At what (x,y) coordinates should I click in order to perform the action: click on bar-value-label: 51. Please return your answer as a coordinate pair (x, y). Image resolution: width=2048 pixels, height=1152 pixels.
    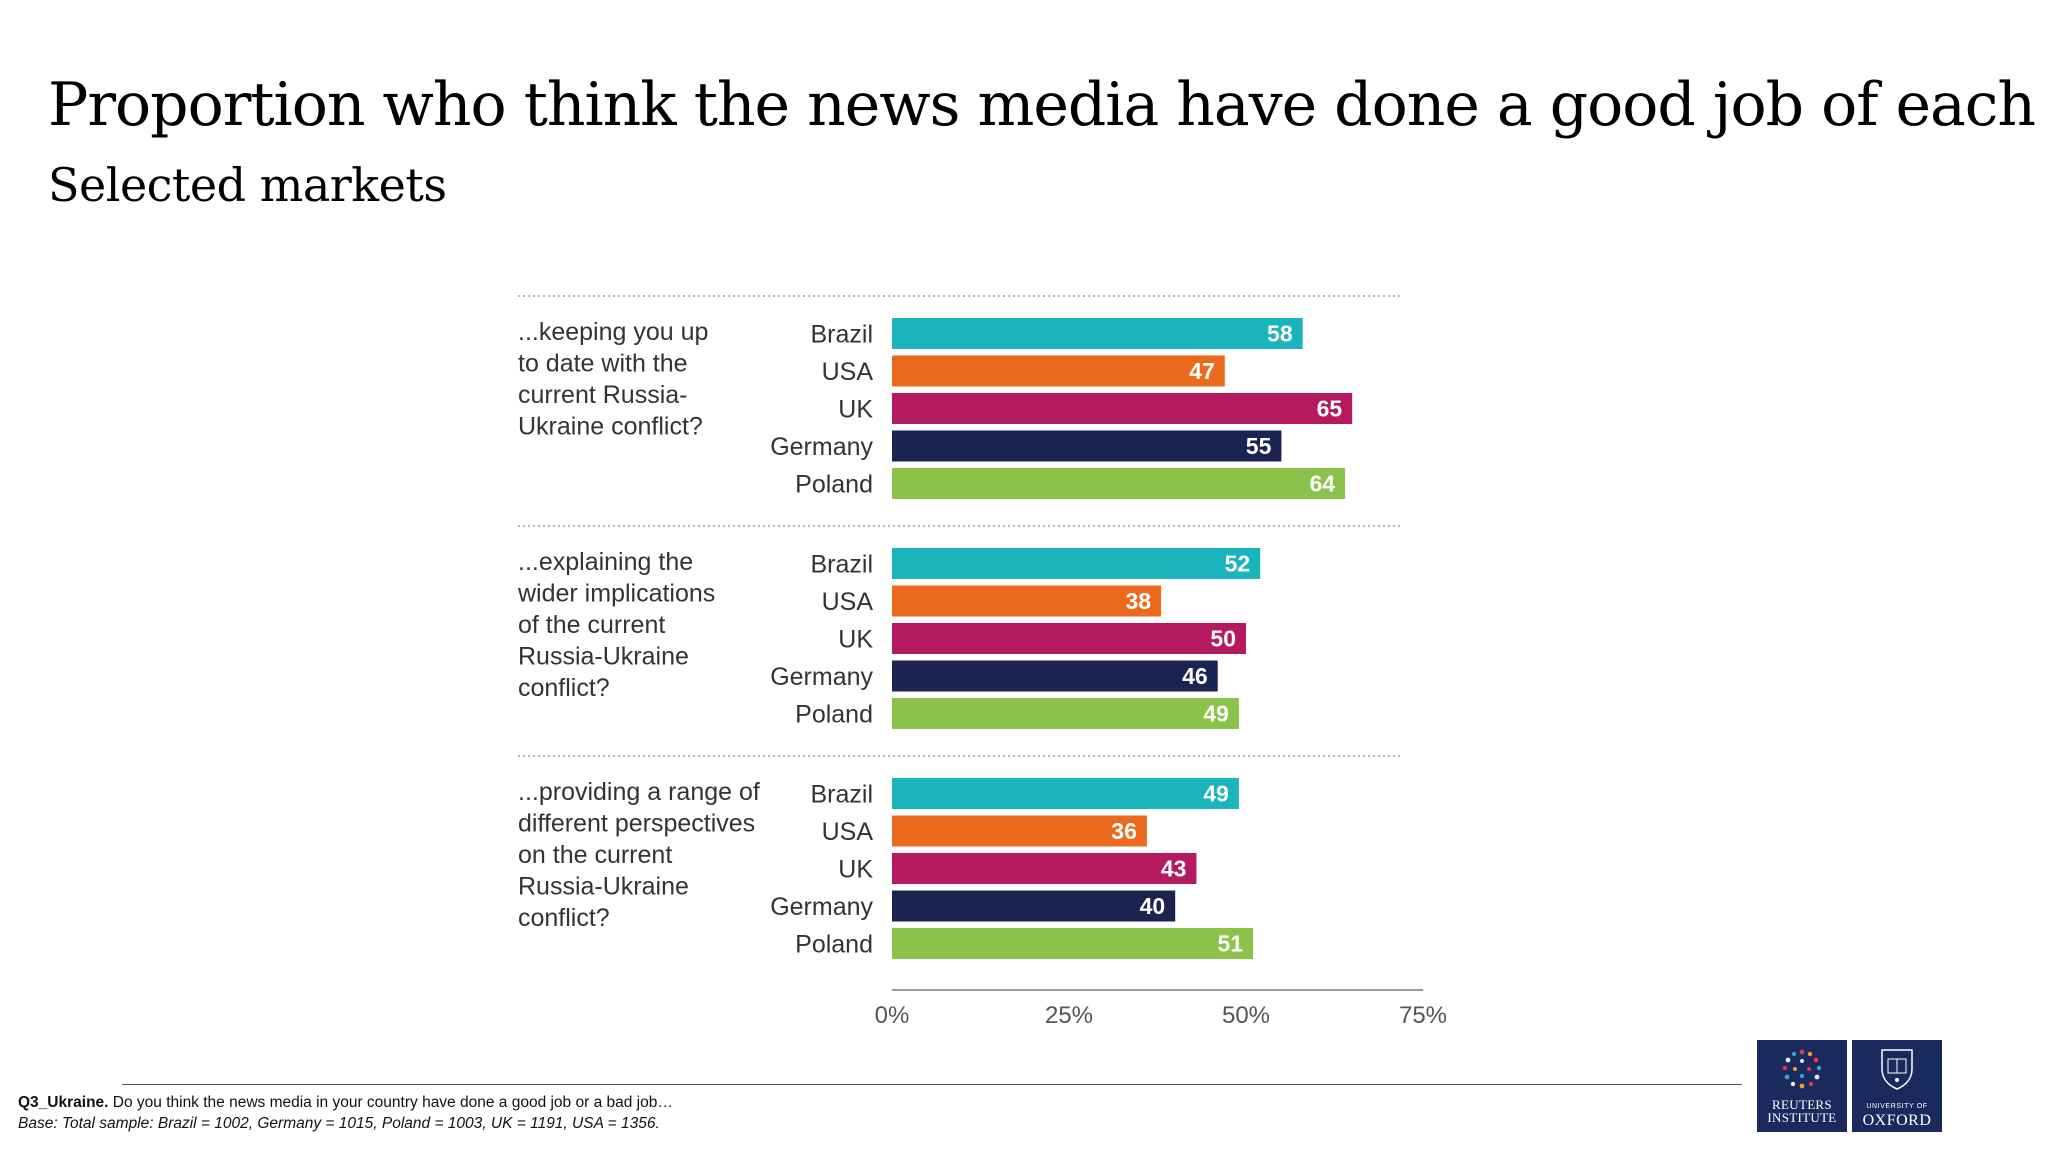
    Looking at the image, I should click on (1230, 944).